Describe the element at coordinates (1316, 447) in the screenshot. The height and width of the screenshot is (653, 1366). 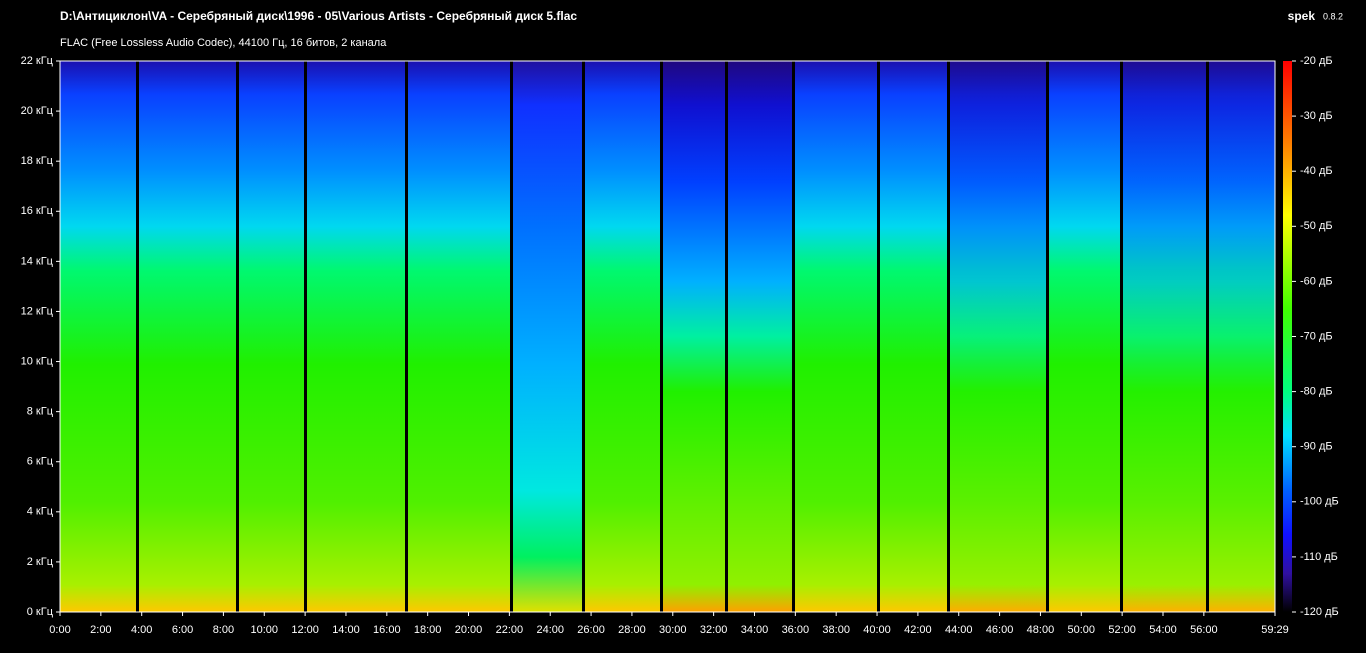
I see `colorbar-tick-label: -90 дБ` at that location.